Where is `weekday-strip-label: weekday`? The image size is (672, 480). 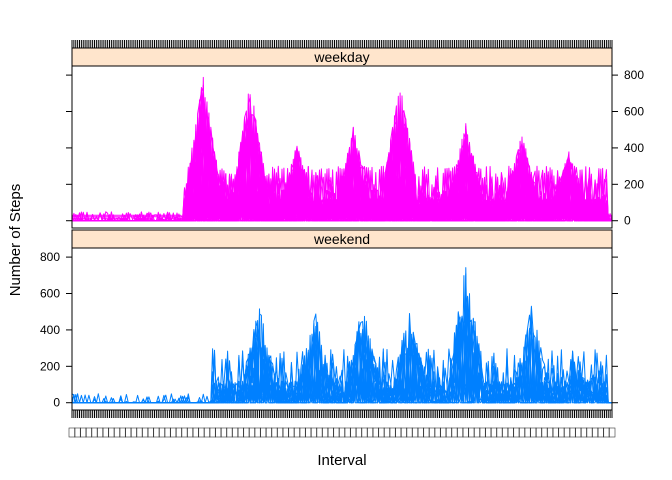
weekday-strip-label: weekday is located at coordinates (341, 57).